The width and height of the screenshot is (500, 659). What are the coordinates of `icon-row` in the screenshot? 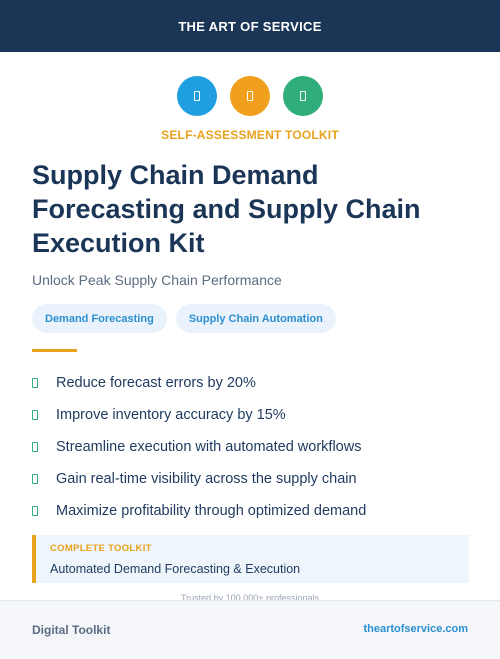 It's located at (250, 96).